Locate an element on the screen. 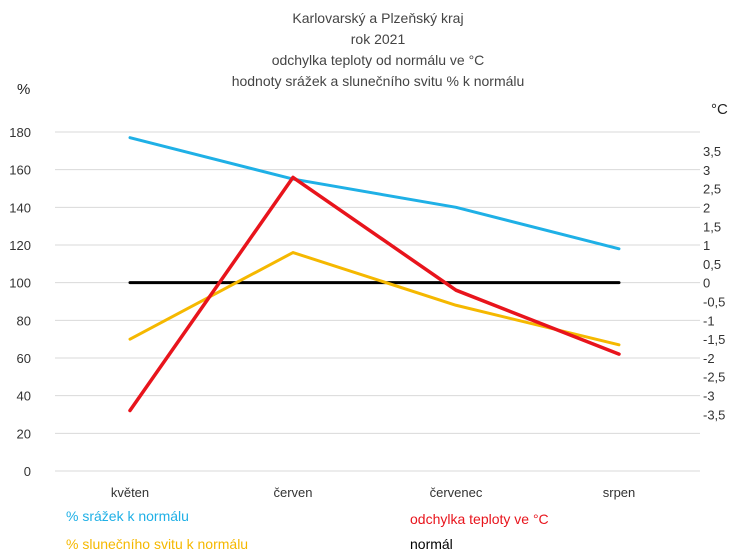 The width and height of the screenshot is (741, 553). right-tick-label: 1,5 is located at coordinates (712, 226).